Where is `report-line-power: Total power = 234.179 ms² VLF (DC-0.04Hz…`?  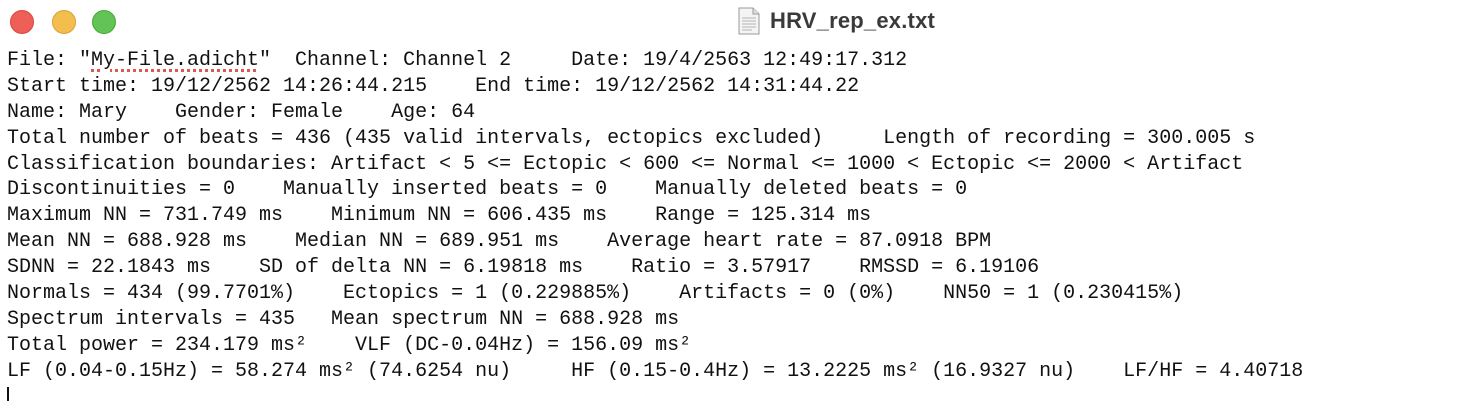 report-line-power: Total power = 234.179 ms² VLF (DC-0.04Hz… is located at coordinates (349, 345).